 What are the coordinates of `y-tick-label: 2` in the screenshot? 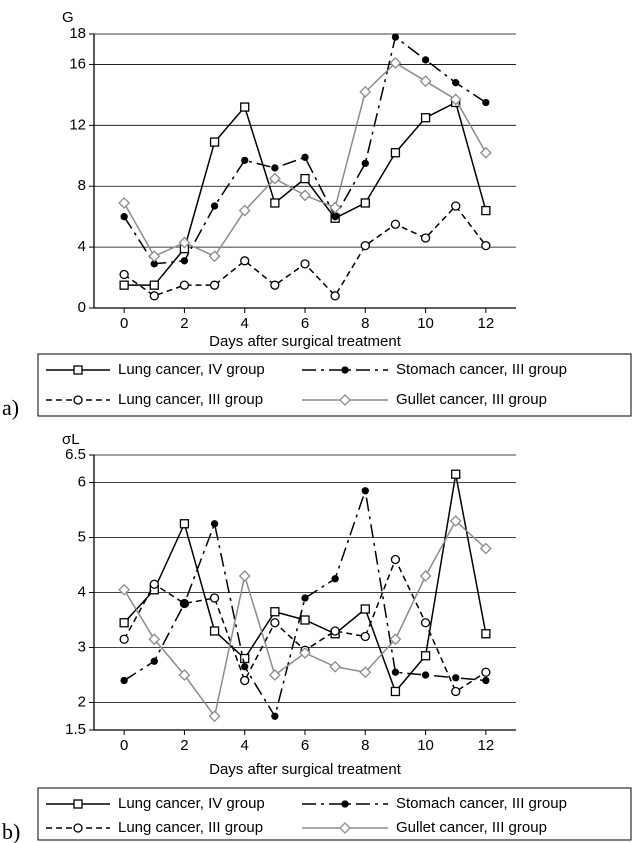 It's located at (82, 701).